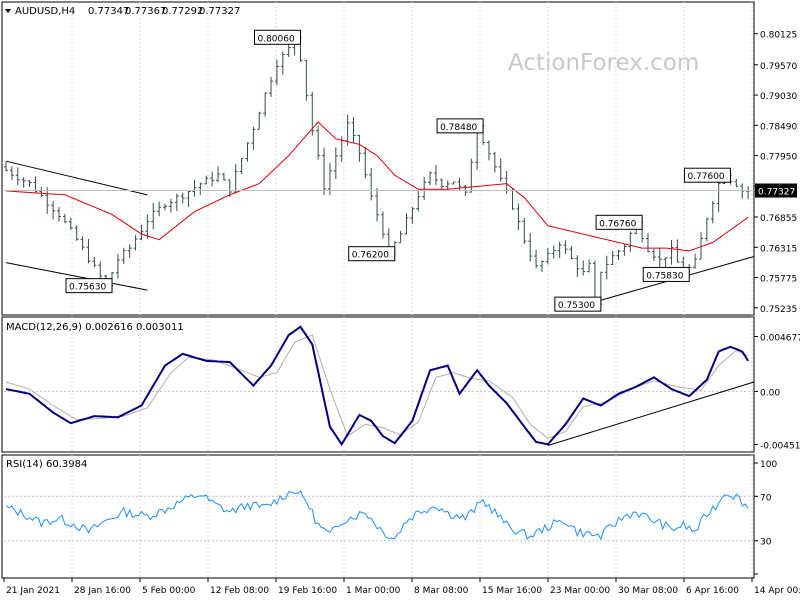  I want to click on symbol-label: AUDUSD,H4, so click(45, 11).